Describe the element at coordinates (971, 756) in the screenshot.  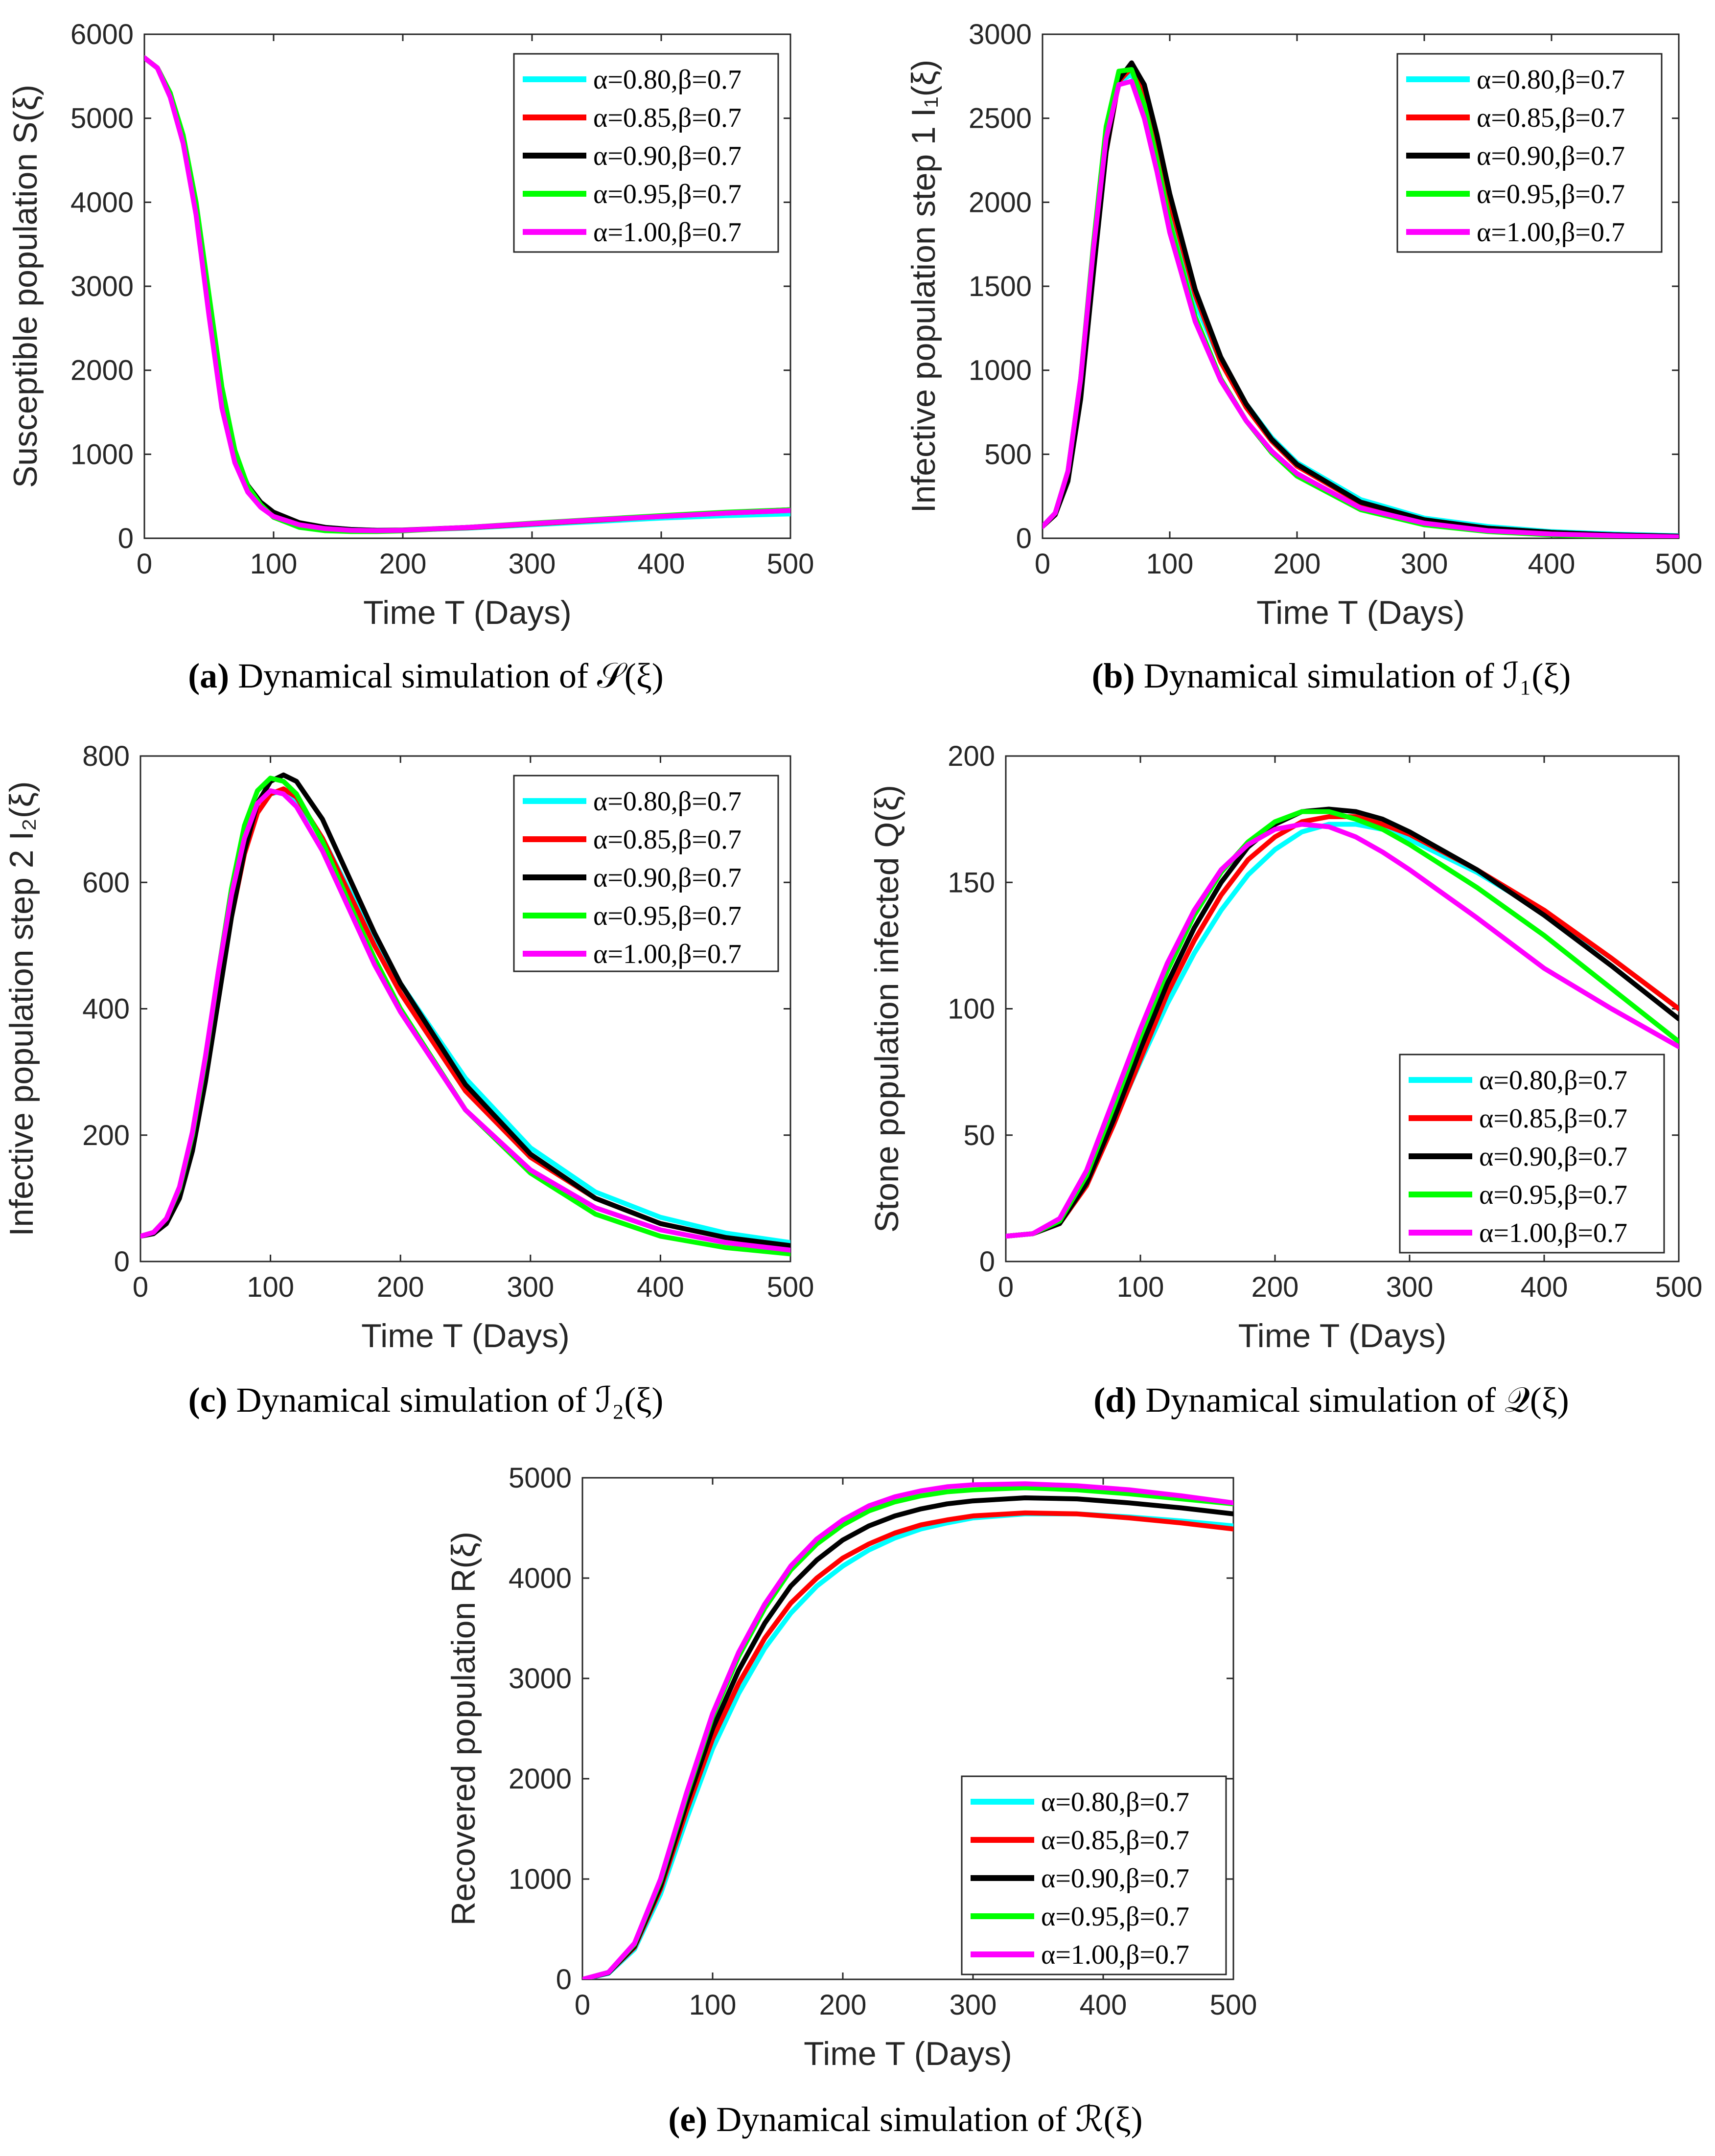
I see `y-tick-label: 200` at that location.